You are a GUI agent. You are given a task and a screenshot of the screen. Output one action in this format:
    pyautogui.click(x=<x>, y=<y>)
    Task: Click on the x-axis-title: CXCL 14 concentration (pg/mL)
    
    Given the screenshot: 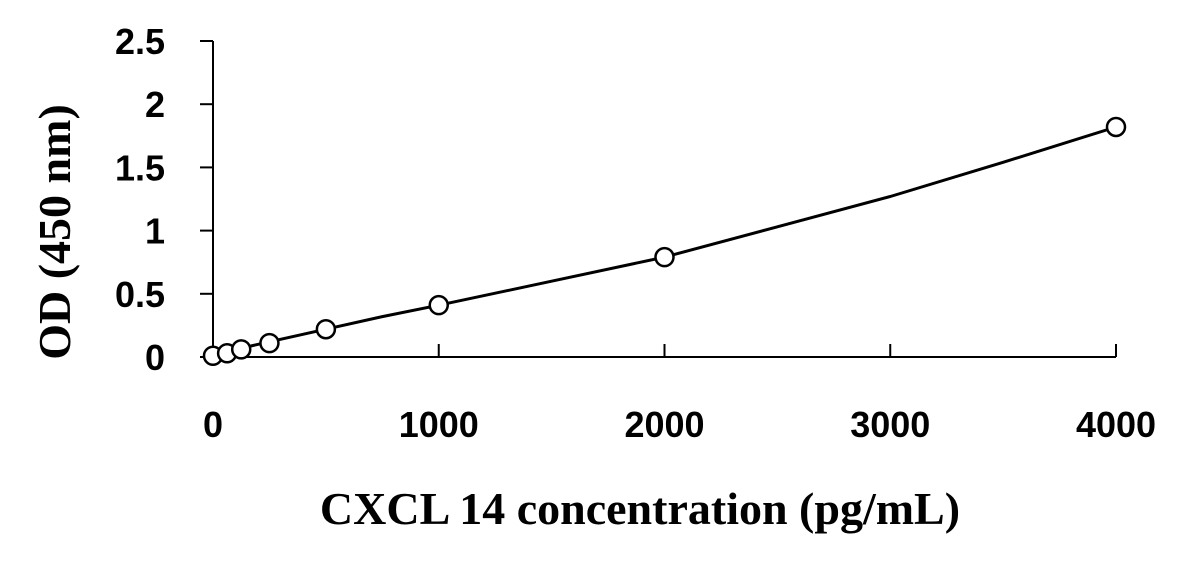 What is the action you would take?
    pyautogui.click(x=640, y=508)
    